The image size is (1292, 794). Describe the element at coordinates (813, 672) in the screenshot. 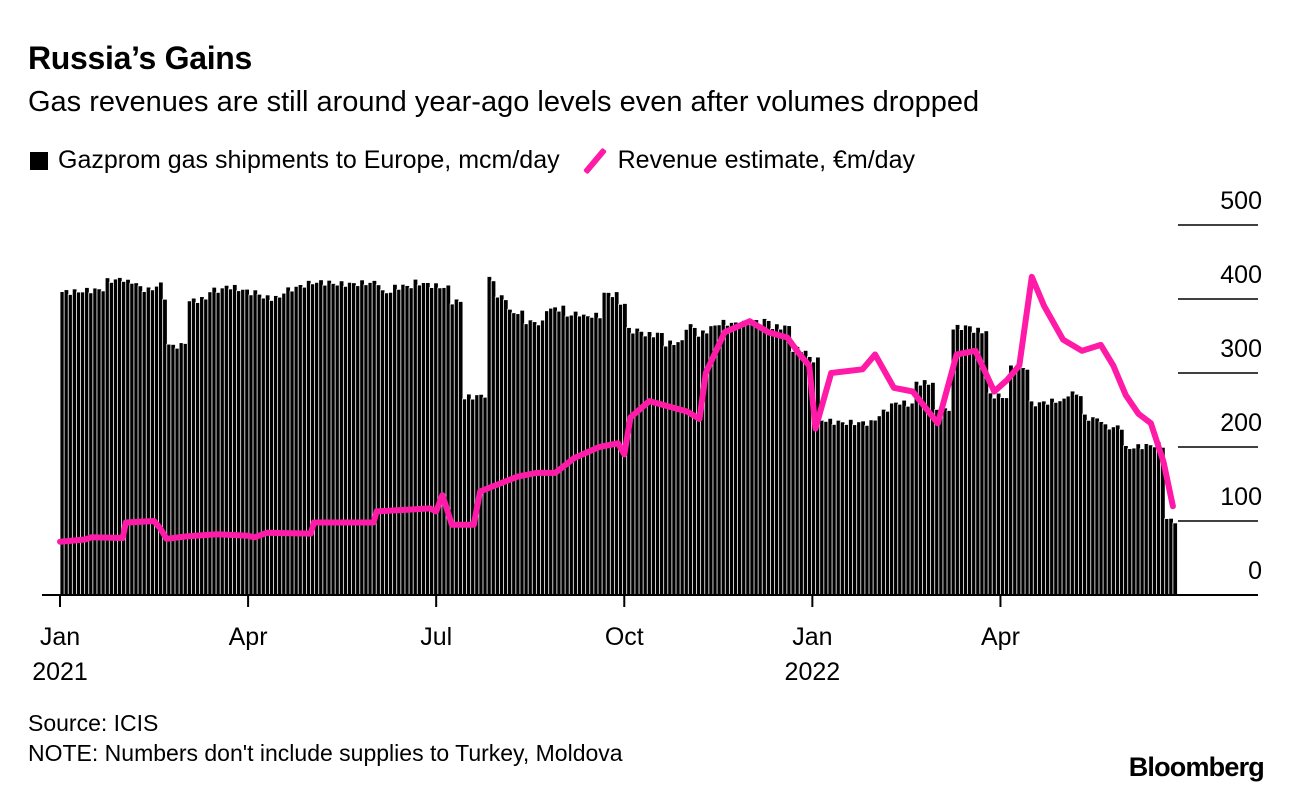

I see `x-year-label: 2022` at that location.